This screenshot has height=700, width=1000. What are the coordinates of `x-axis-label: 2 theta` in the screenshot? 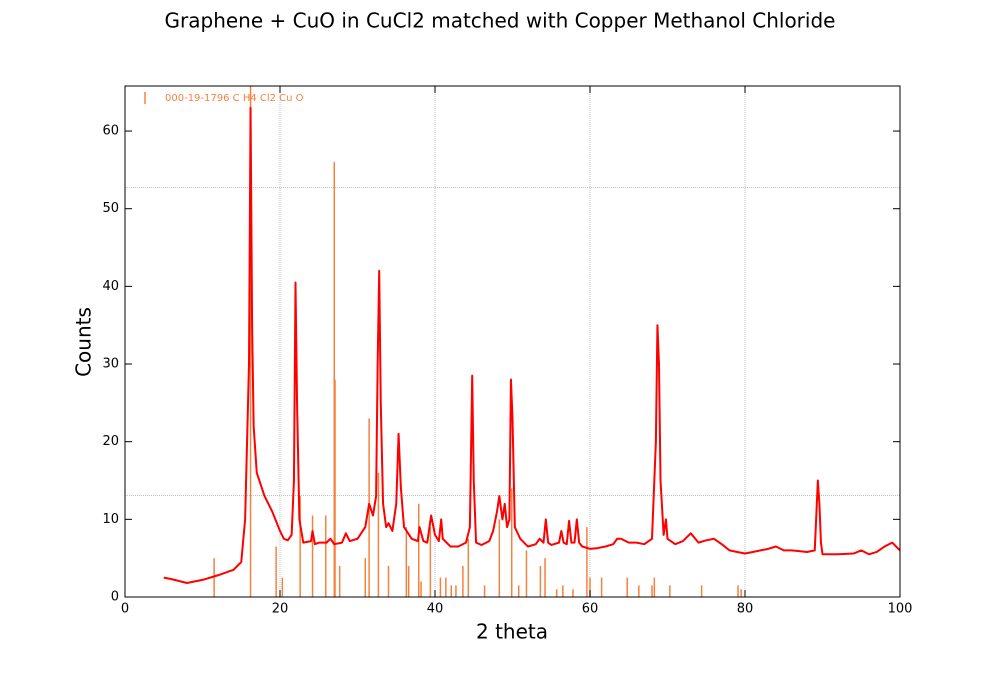 It's located at (512, 632).